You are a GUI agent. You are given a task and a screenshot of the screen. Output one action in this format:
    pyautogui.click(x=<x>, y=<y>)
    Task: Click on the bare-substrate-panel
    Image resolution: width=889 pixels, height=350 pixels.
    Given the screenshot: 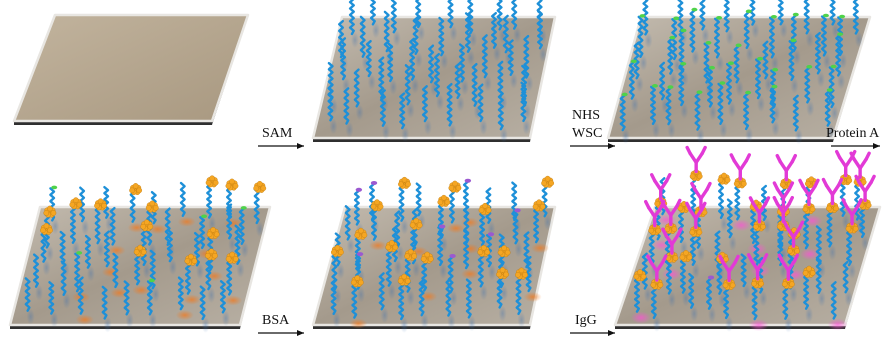 What is the action you would take?
    pyautogui.click(x=131, y=69)
    